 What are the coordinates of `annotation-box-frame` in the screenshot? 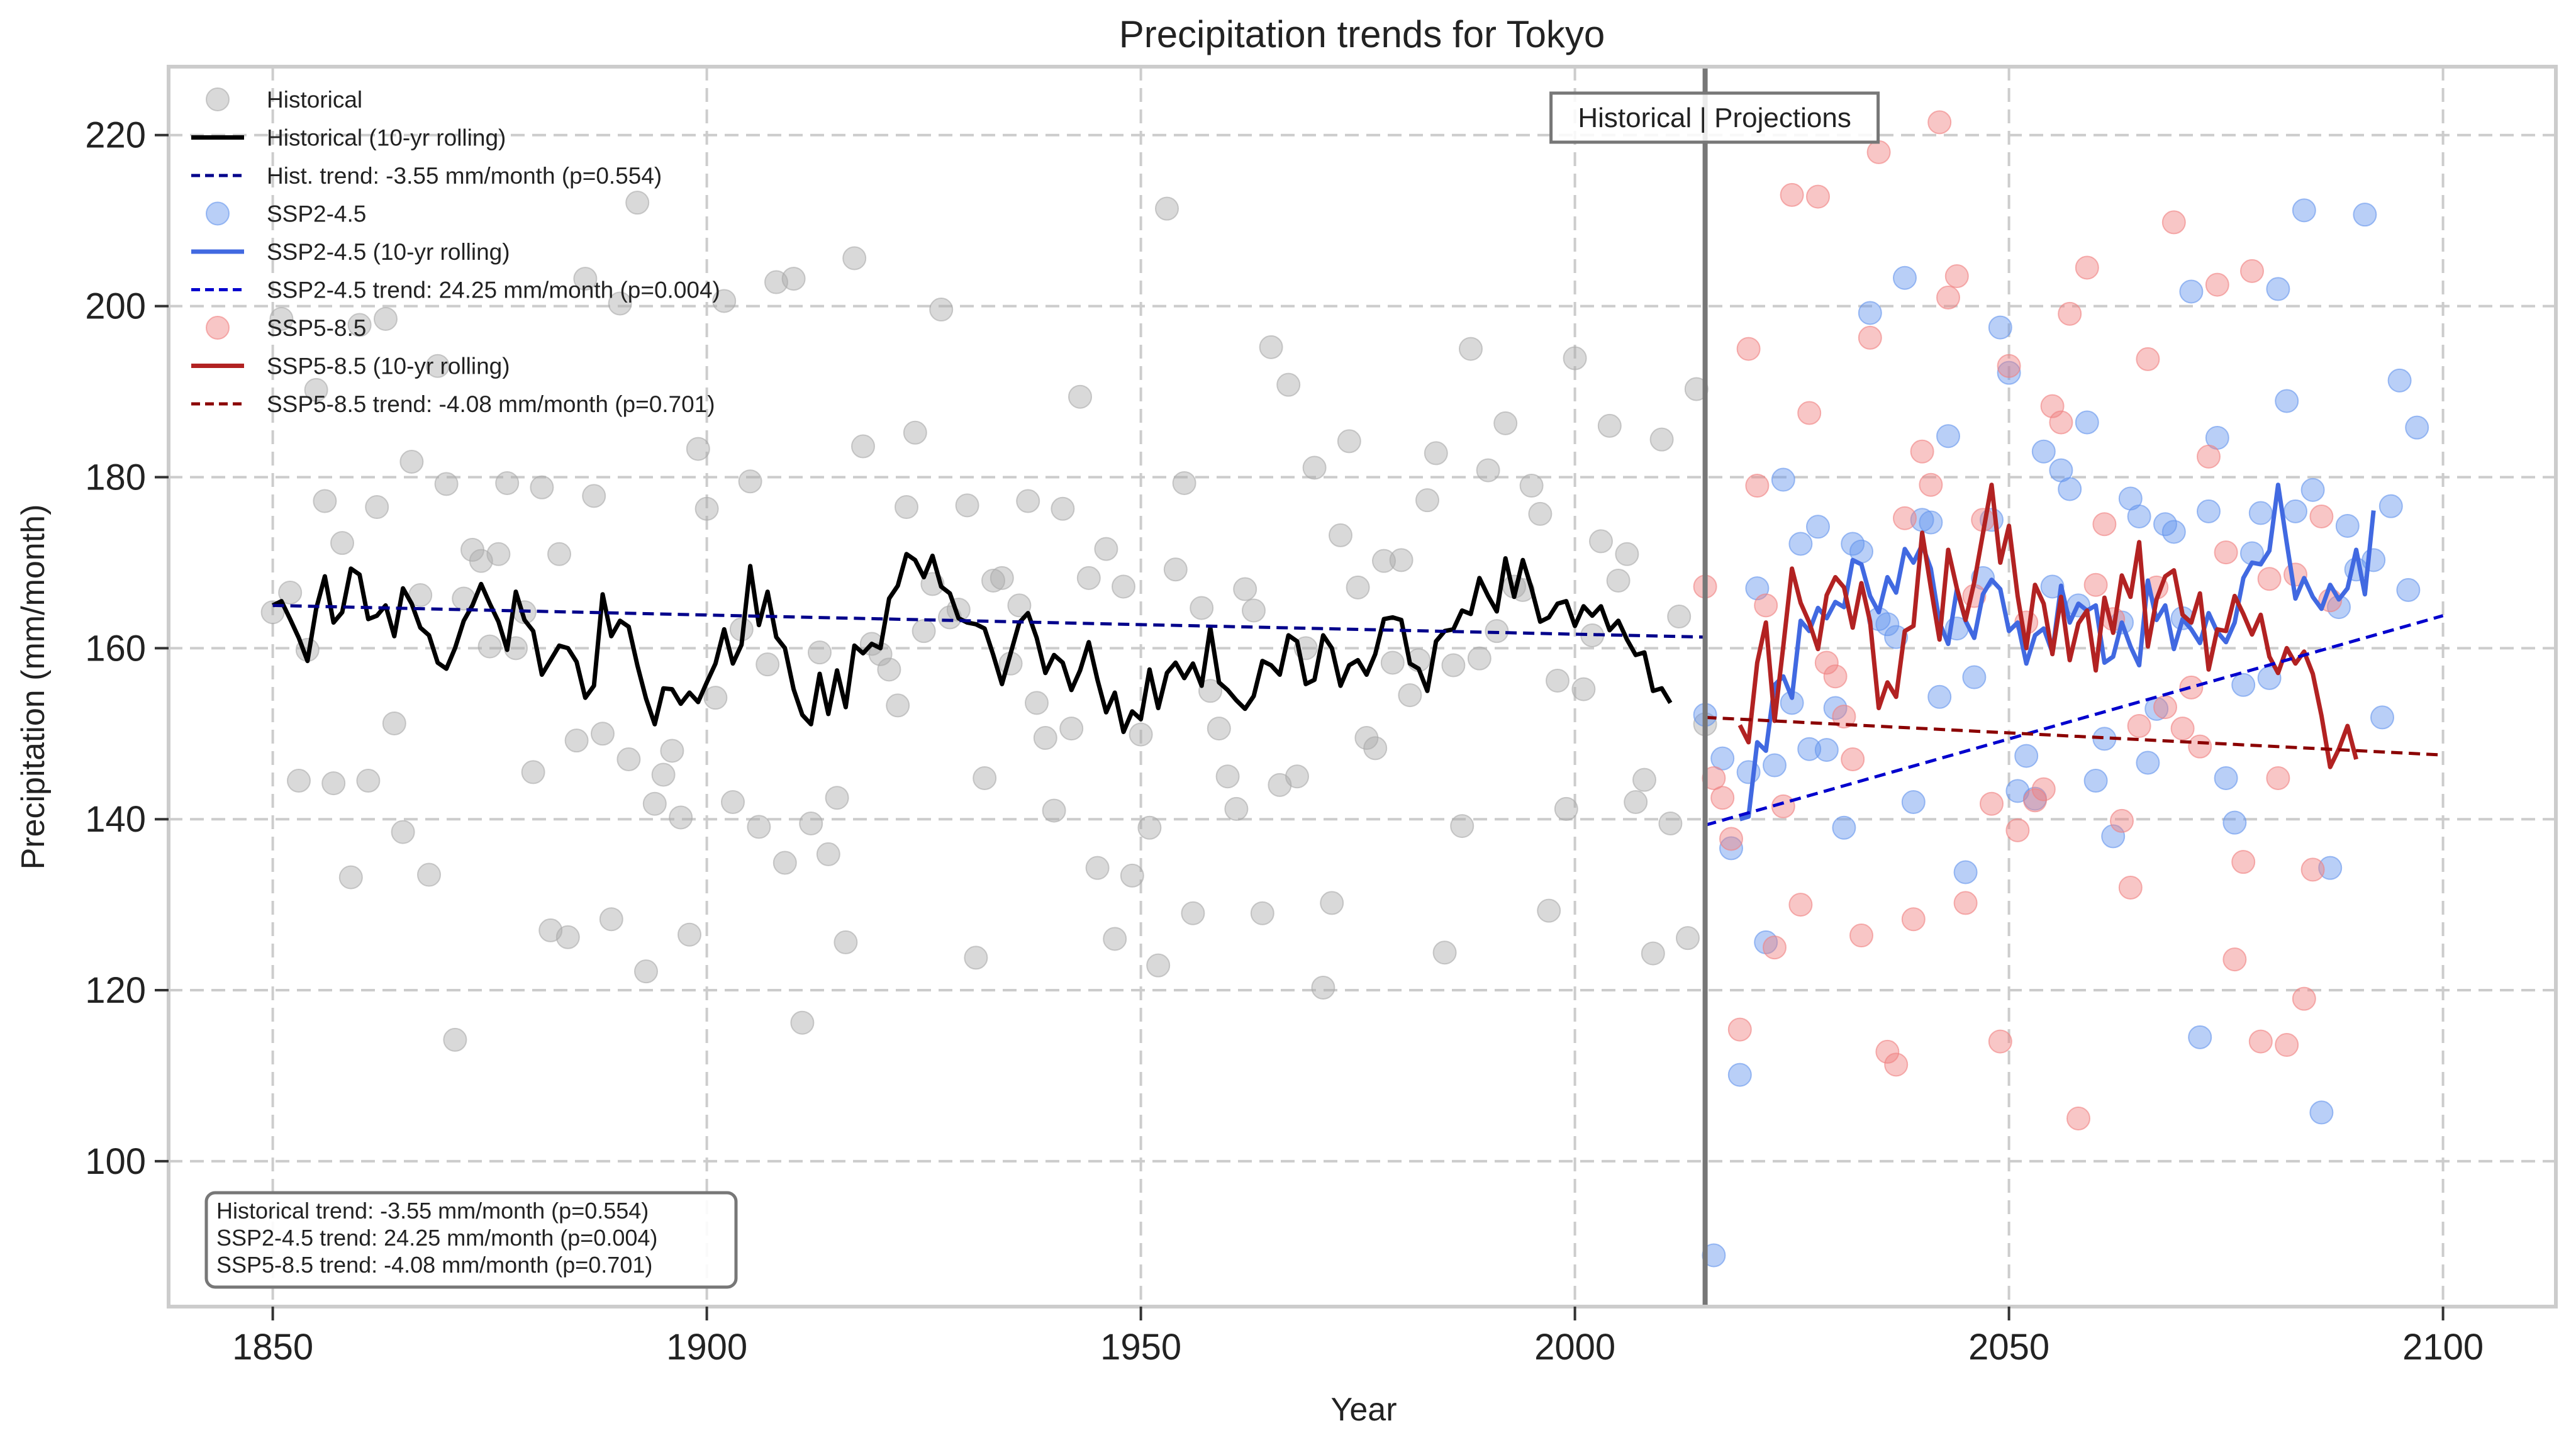 It's located at (471, 1240).